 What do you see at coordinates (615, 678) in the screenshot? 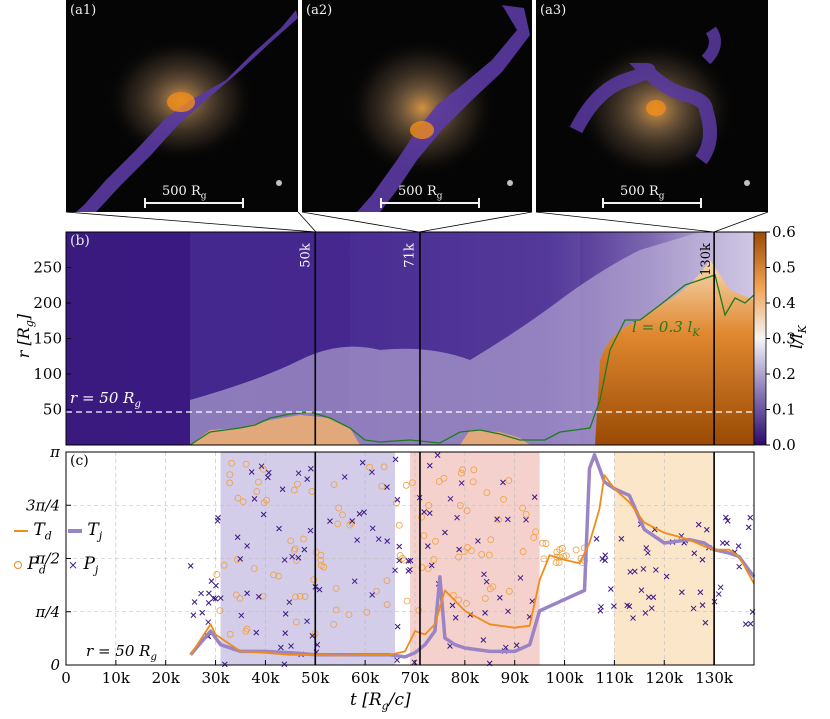
I see `xtick-label: 110k` at bounding box center [615, 678].